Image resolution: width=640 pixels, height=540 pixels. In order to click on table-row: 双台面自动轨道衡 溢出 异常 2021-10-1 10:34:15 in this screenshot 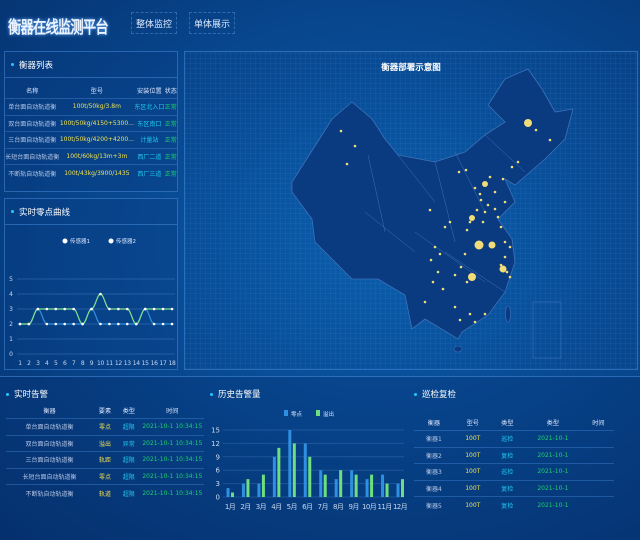, I will do `click(105, 443)`.